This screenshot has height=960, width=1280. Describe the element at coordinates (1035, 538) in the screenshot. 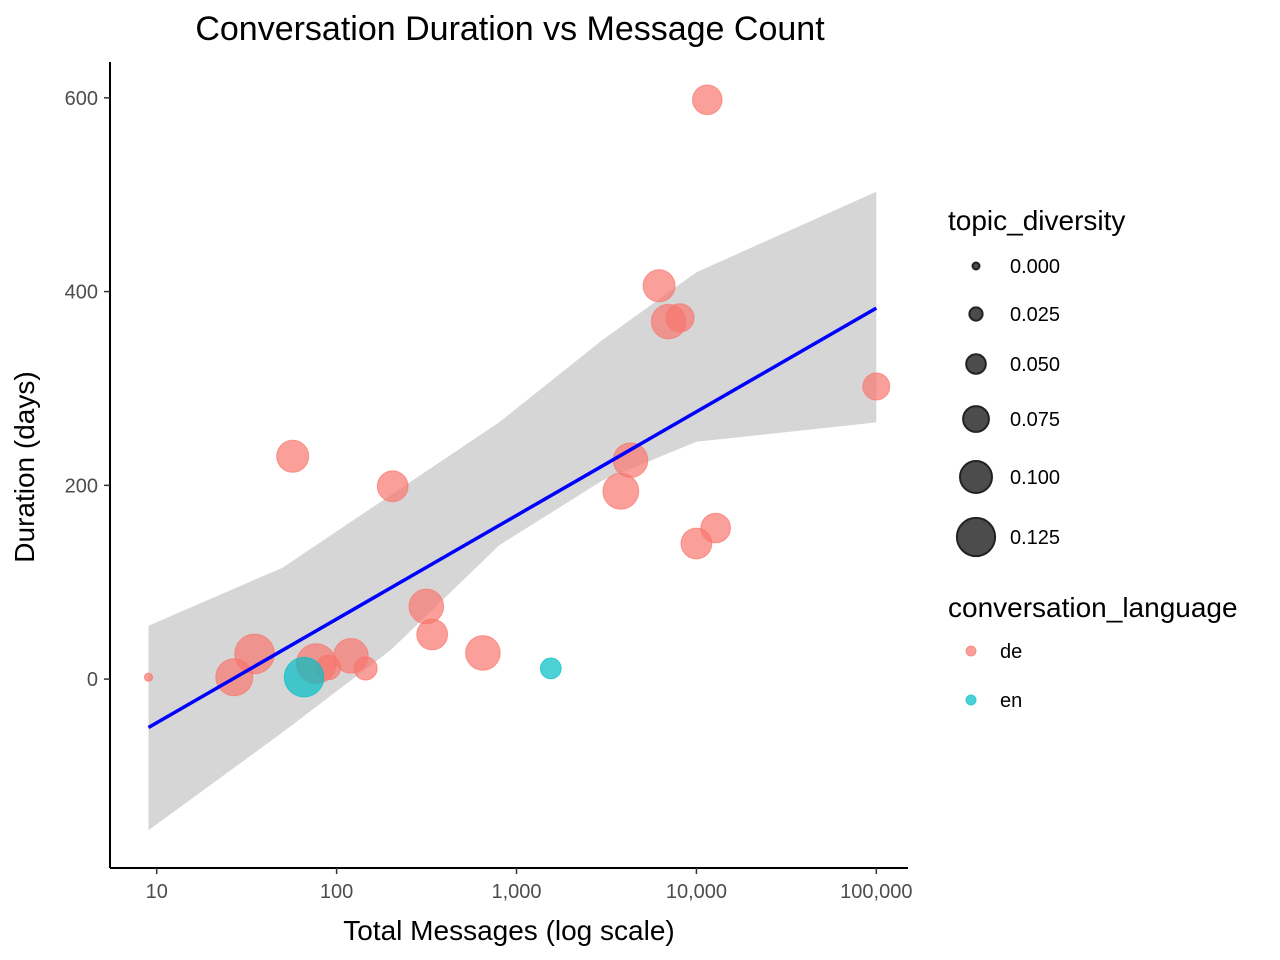

I see `legend-size-label: 0.125` at that location.